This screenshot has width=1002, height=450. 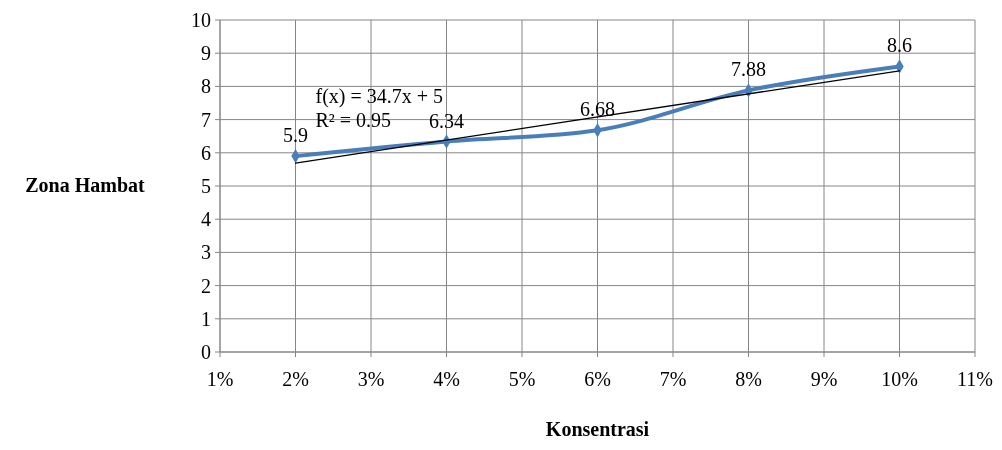 What do you see at coordinates (206, 285) in the screenshot?
I see `y-tick-label: 2` at bounding box center [206, 285].